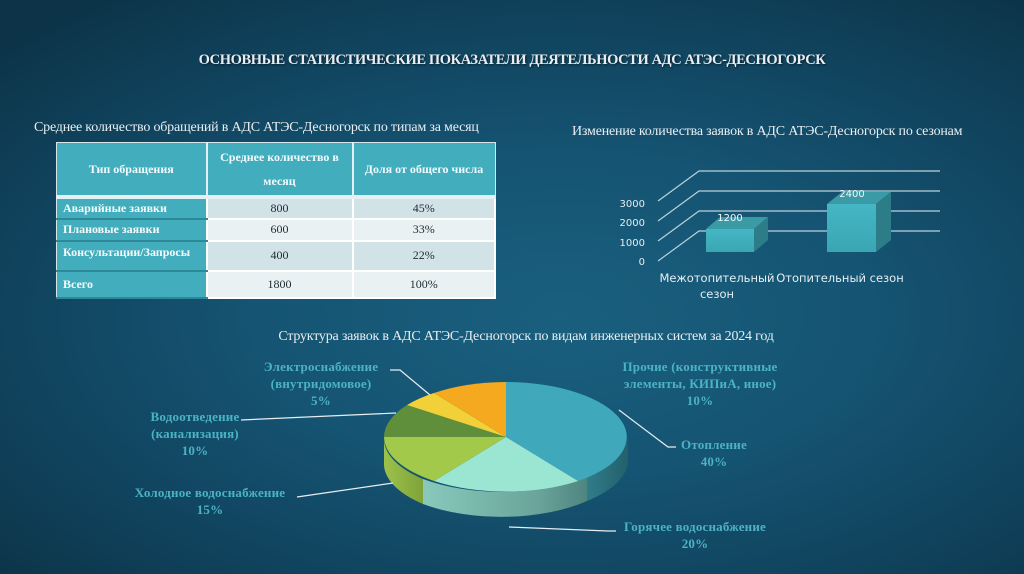 The width and height of the screenshot is (1024, 574). I want to click on pie-sides, so click(505, 477).